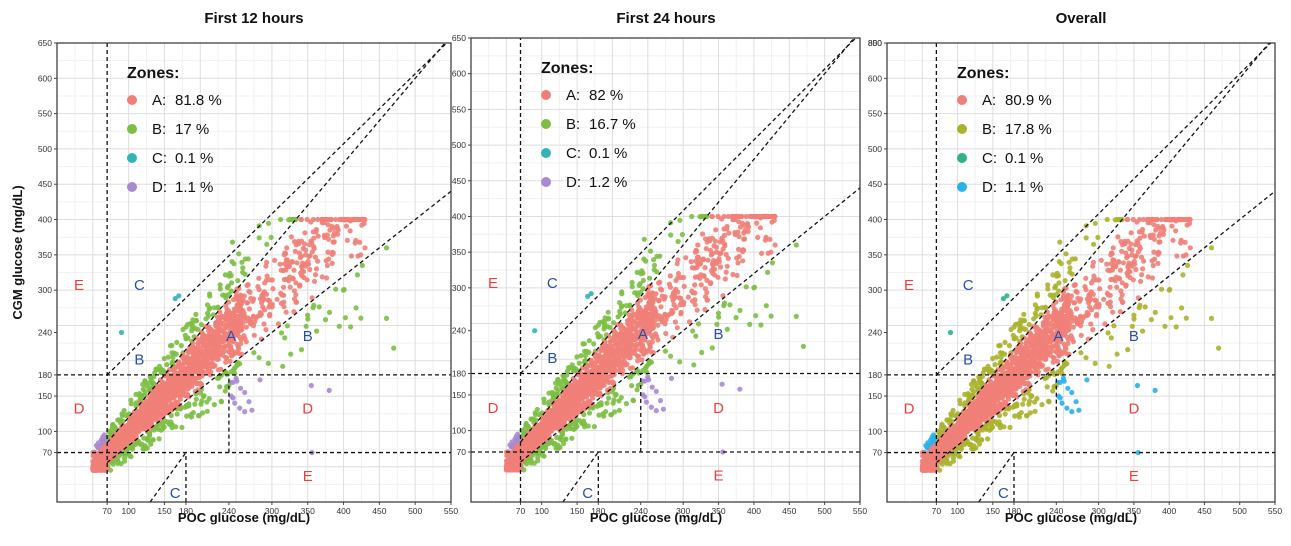  Describe the element at coordinates (493, 408) in the screenshot. I see `zone-label-d: D` at that location.